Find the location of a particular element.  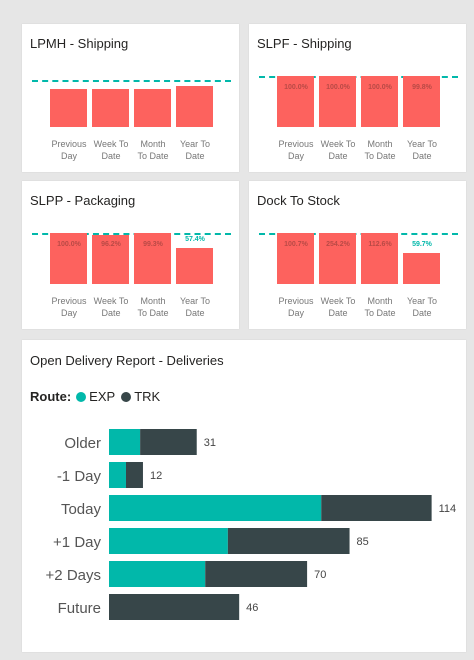

legend-label-trk: TRK is located at coordinates (147, 396).